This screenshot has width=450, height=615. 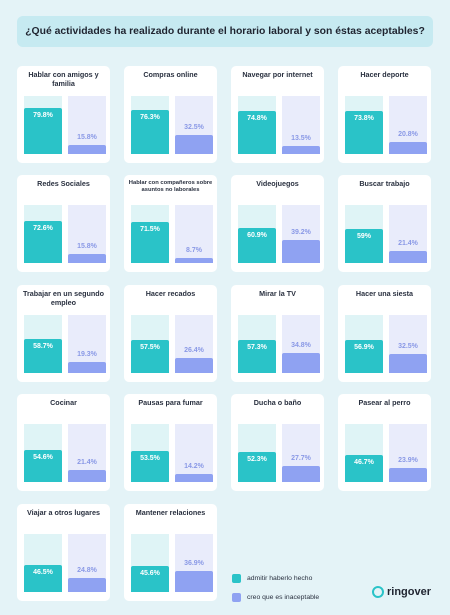 What do you see at coordinates (170, 512) in the screenshot?
I see `activity-label: Mantener relaciones` at bounding box center [170, 512].